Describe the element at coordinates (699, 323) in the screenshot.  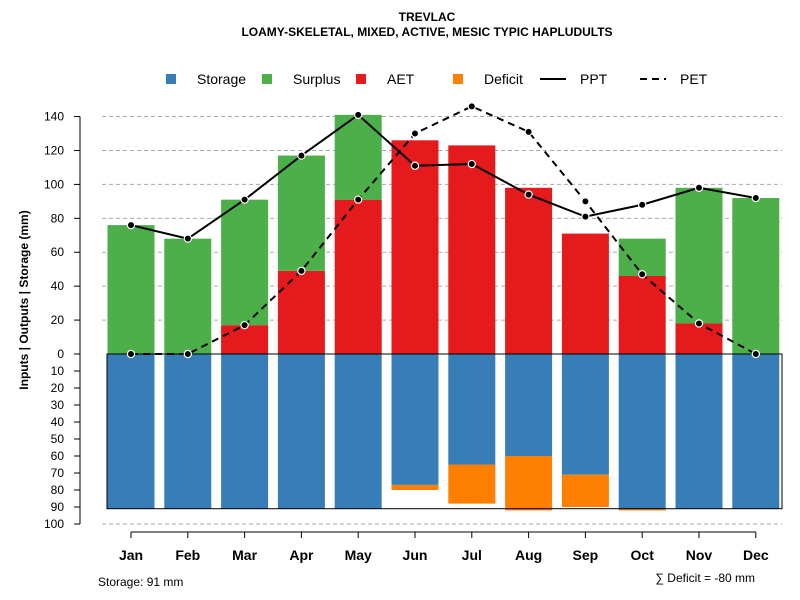
I see `pet-point-nov` at that location.